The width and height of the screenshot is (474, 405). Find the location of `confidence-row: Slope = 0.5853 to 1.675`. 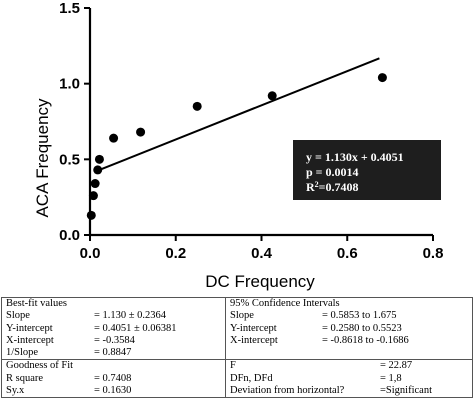

confidence-row: Slope = 0.5853 to 1.675 is located at coordinates (313, 316).